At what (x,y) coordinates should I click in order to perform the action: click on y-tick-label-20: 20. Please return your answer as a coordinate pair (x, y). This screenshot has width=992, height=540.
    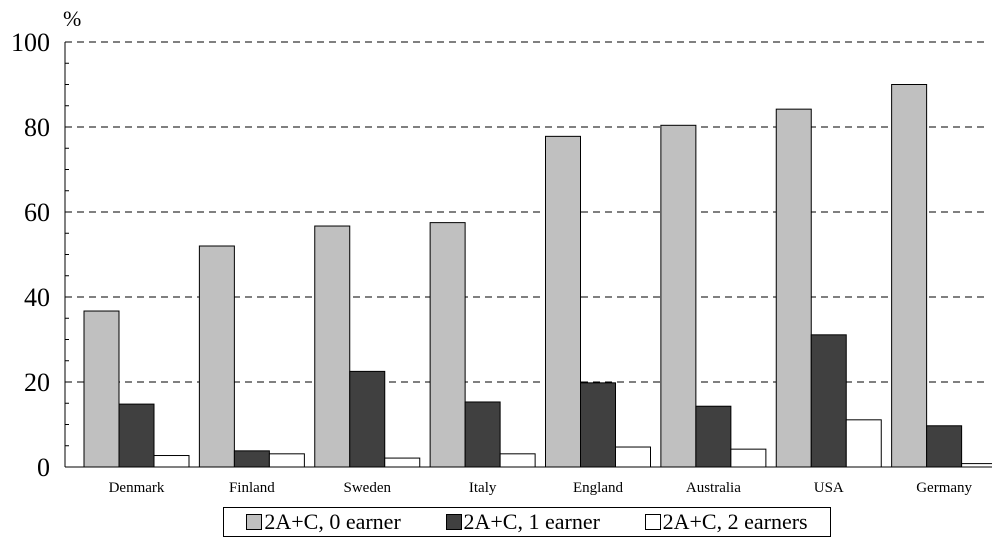
    Looking at the image, I should click on (37, 382).